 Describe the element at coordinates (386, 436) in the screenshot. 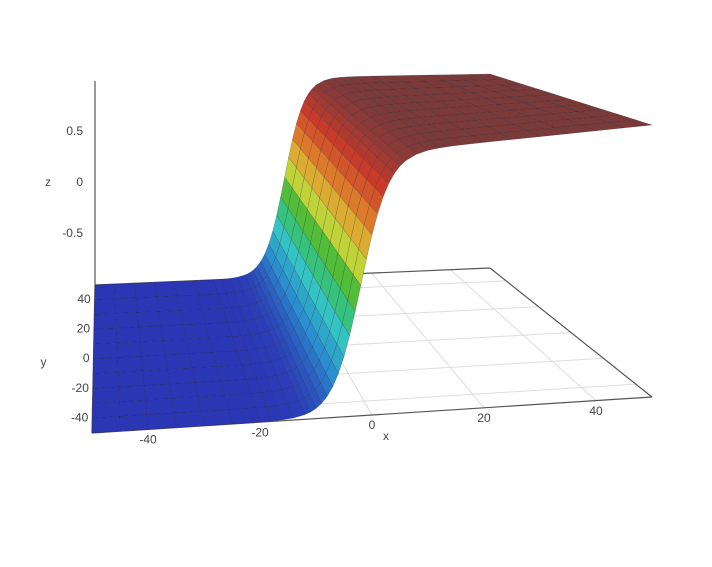

I see `x-axis-title: x` at that location.